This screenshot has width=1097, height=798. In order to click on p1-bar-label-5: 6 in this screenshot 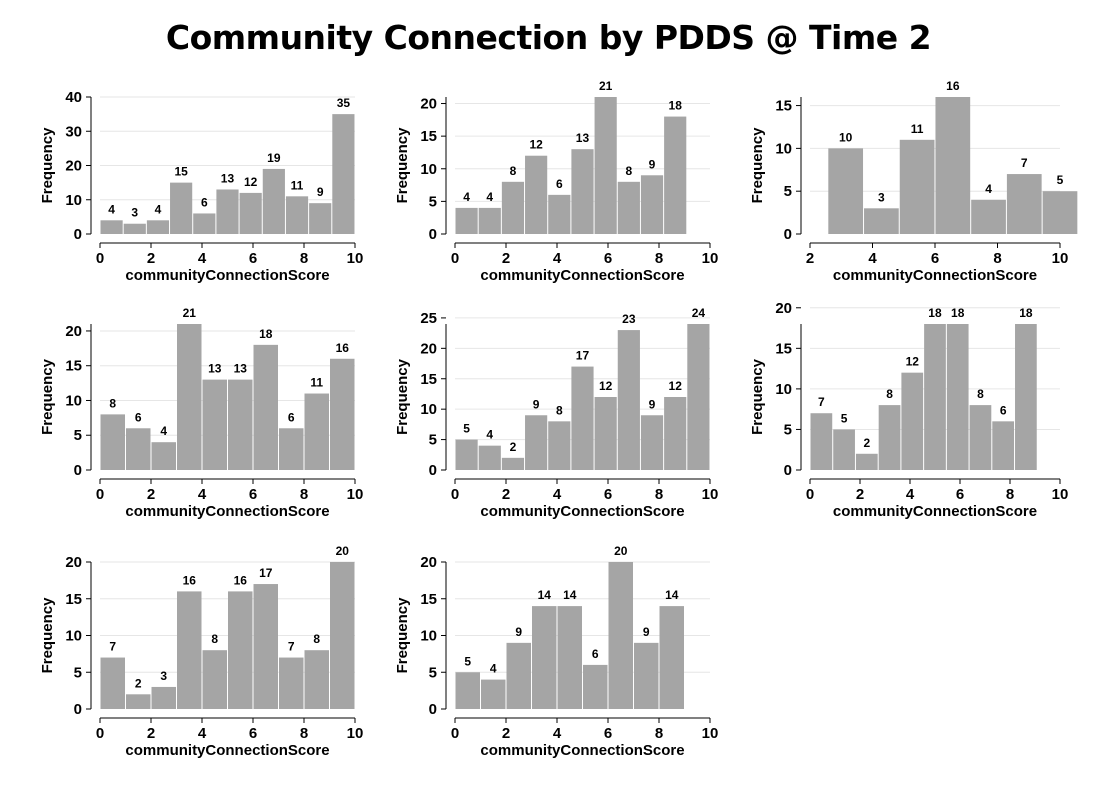, I will do `click(204, 202)`.